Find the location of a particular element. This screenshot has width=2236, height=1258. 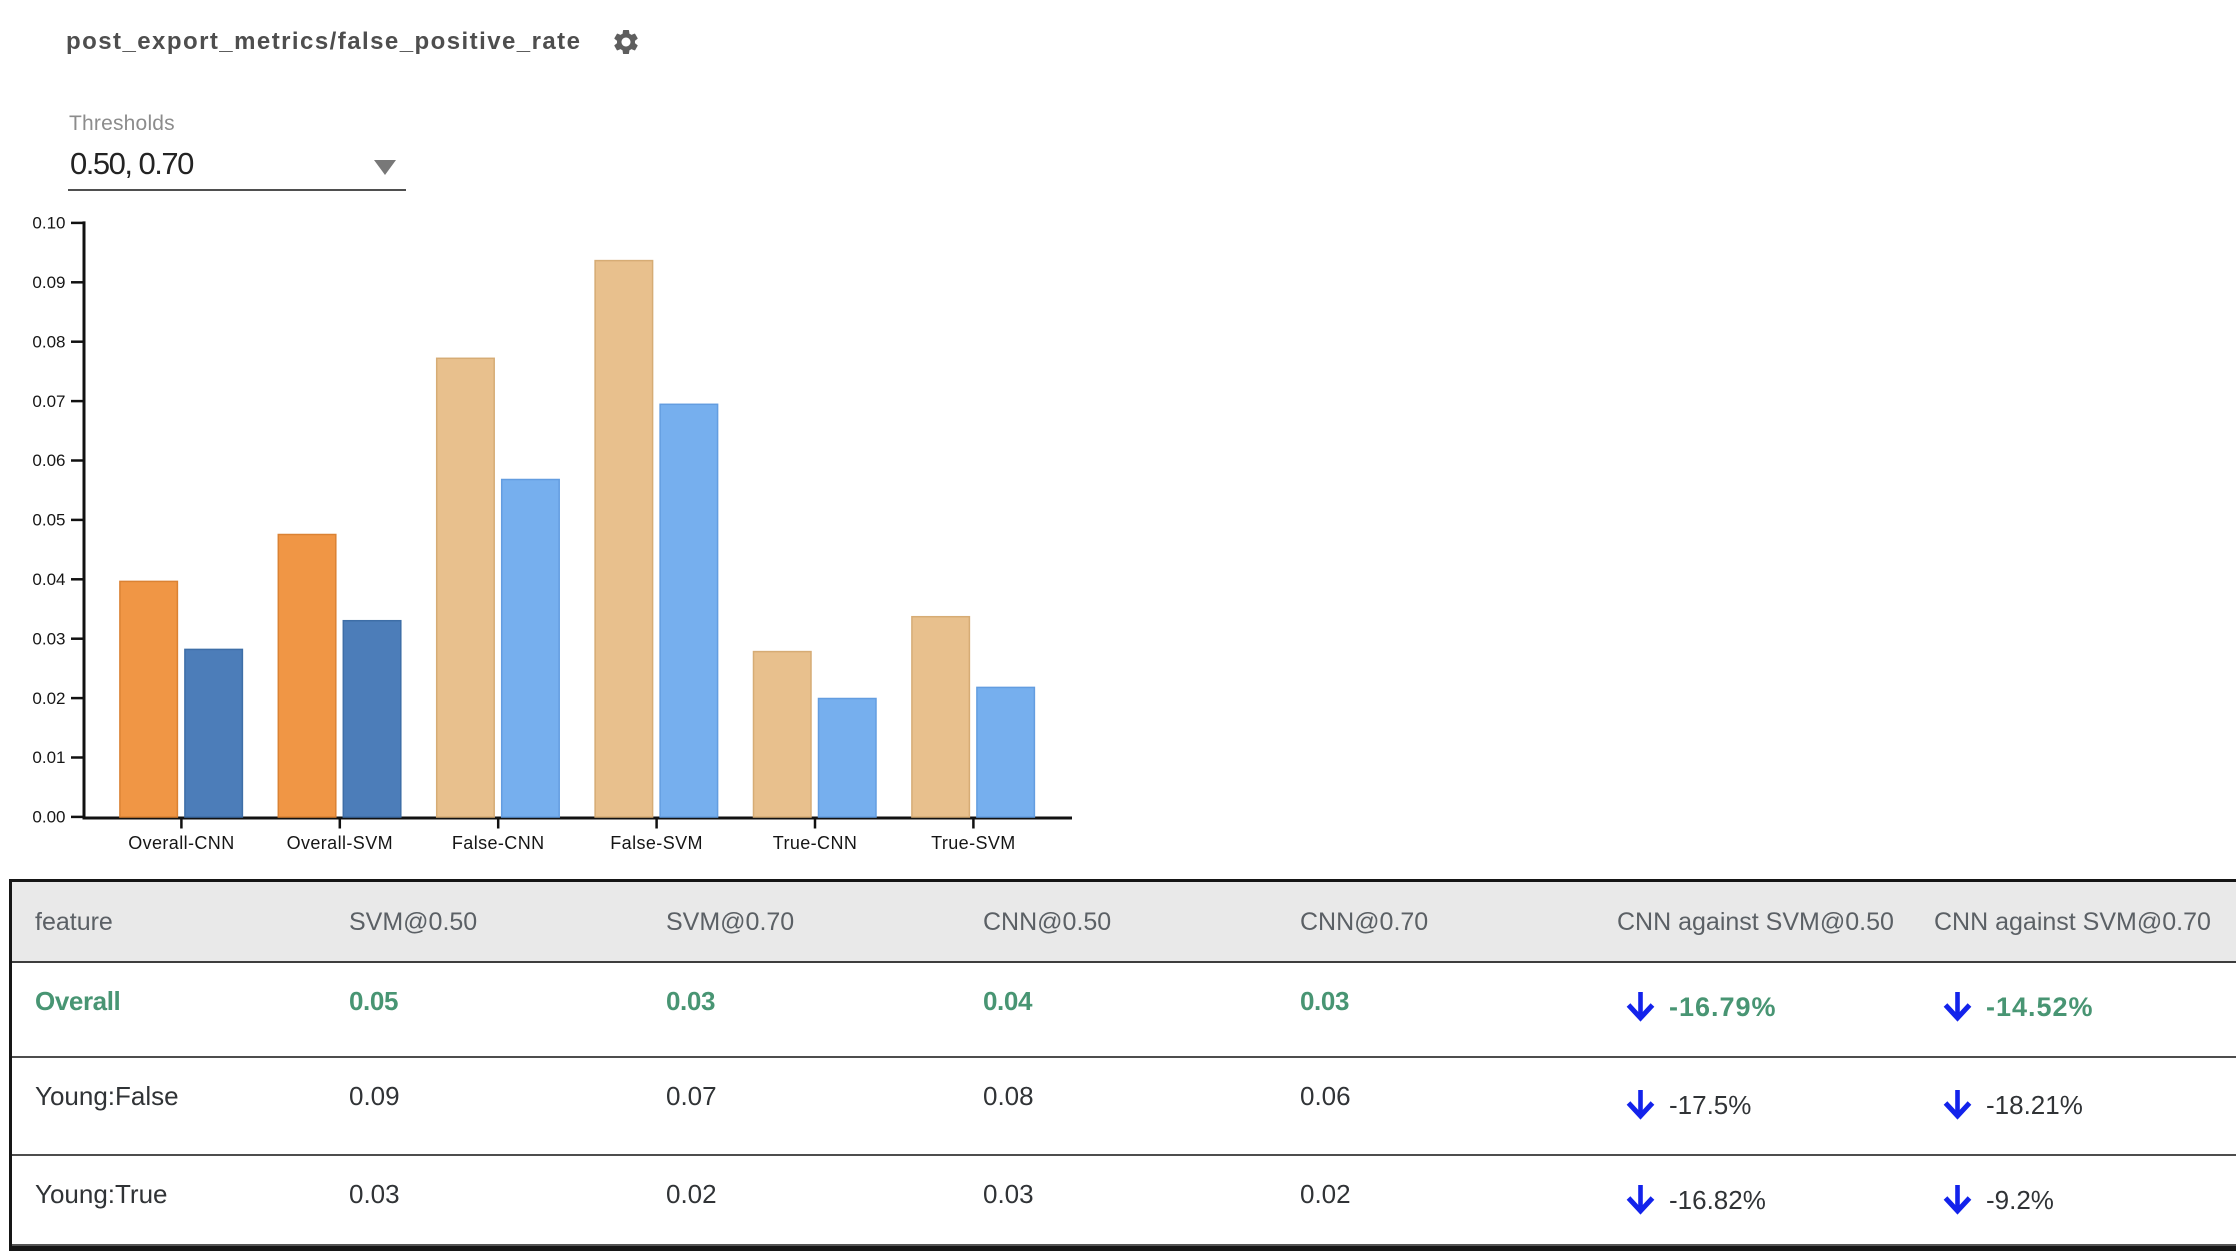

svg-text: 0.00 is located at coordinates (48, 817).